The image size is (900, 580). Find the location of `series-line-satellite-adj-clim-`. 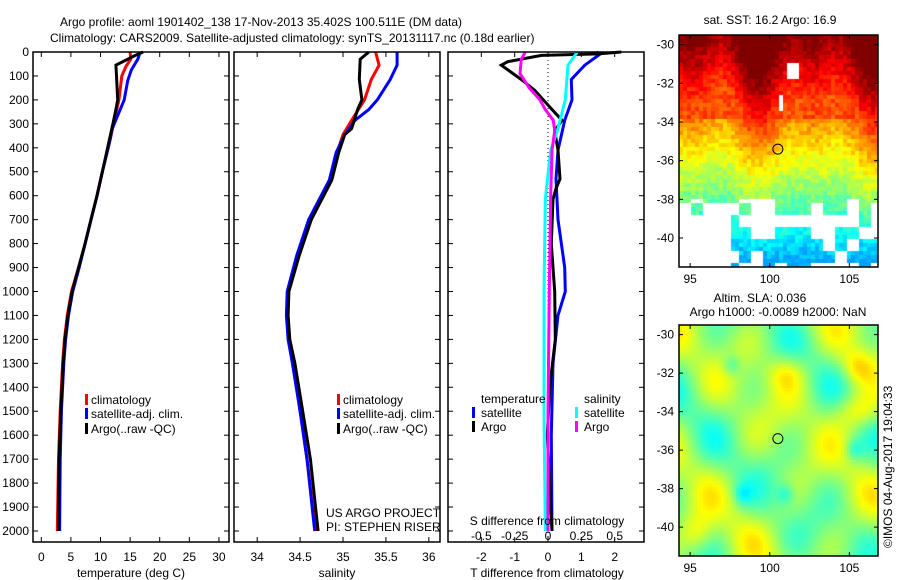

series-line-satellite-adj-clim- is located at coordinates (341, 292).